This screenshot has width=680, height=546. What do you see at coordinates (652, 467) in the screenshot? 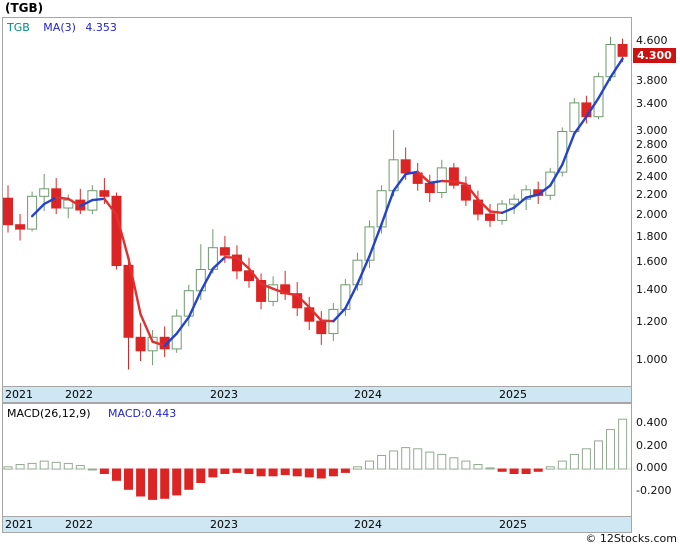
I see `macd-axis-label: 0.000` at bounding box center [652, 467].